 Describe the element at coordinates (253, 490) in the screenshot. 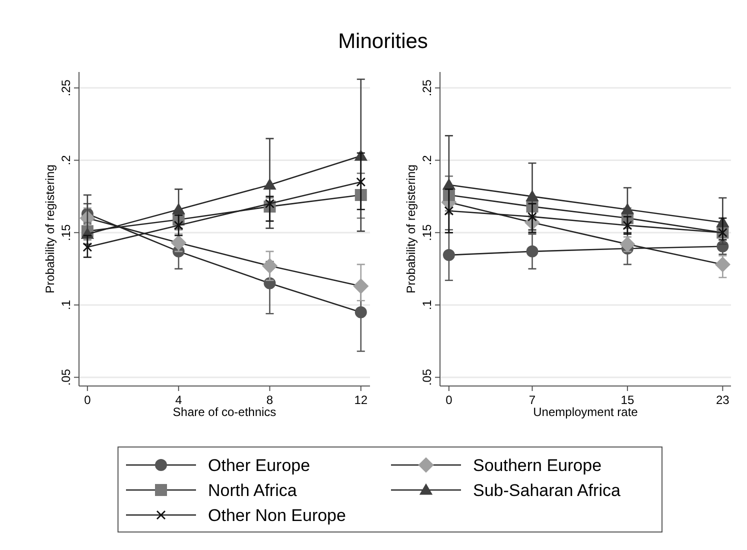

I see `legend-label: North Africa` at that location.